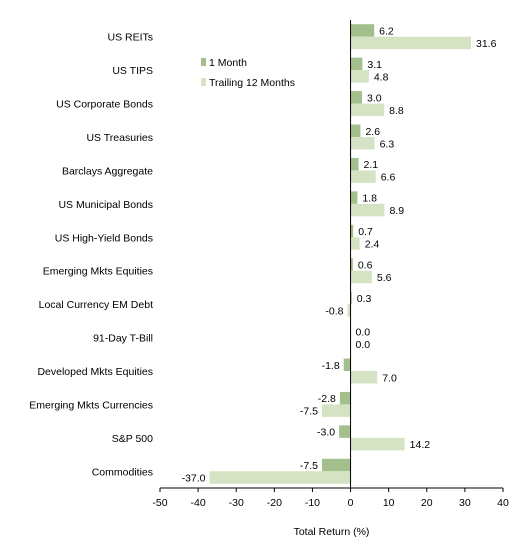 This screenshot has height=546, width=515. What do you see at coordinates (252, 83) in the screenshot?
I see `legend-label: Trailing 12 Months` at bounding box center [252, 83].